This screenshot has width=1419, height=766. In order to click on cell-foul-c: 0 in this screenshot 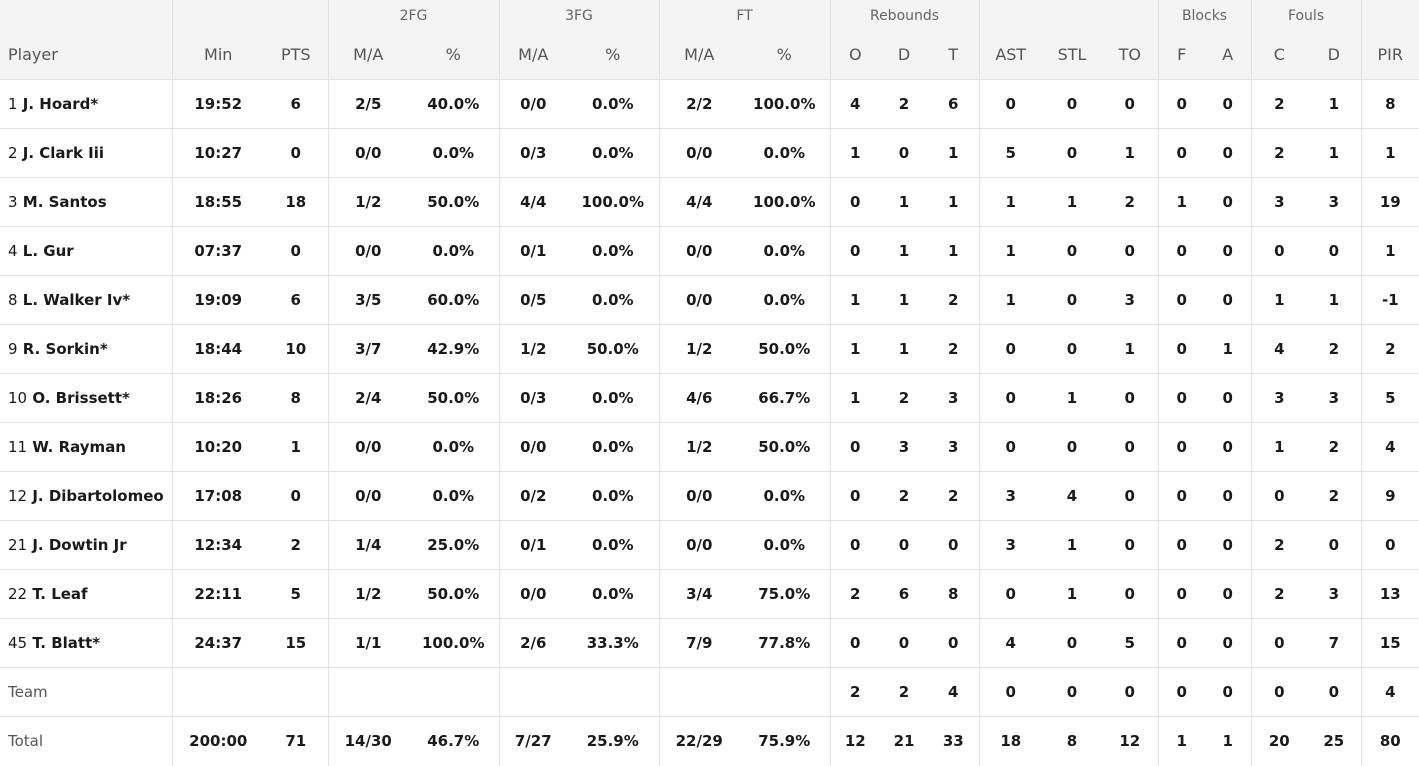, I will do `click(1279, 251)`.